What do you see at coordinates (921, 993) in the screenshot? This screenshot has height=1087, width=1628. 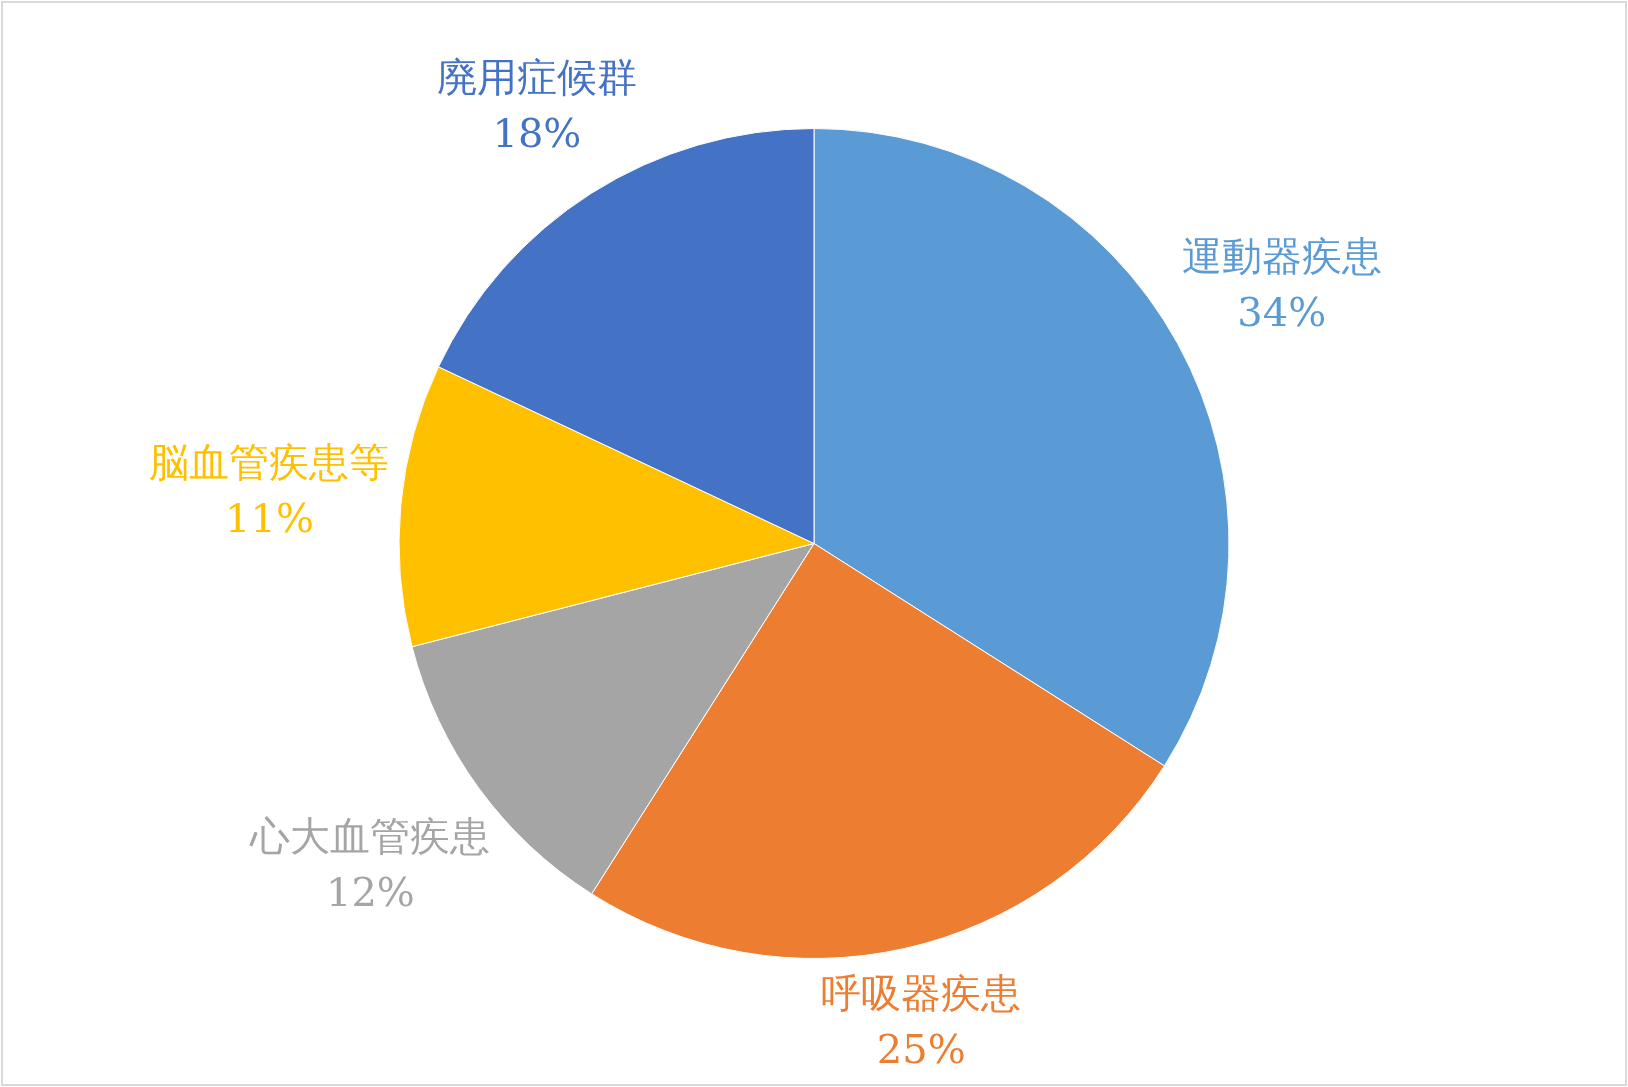 I see `slice-label: 呼吸器疾患` at bounding box center [921, 993].